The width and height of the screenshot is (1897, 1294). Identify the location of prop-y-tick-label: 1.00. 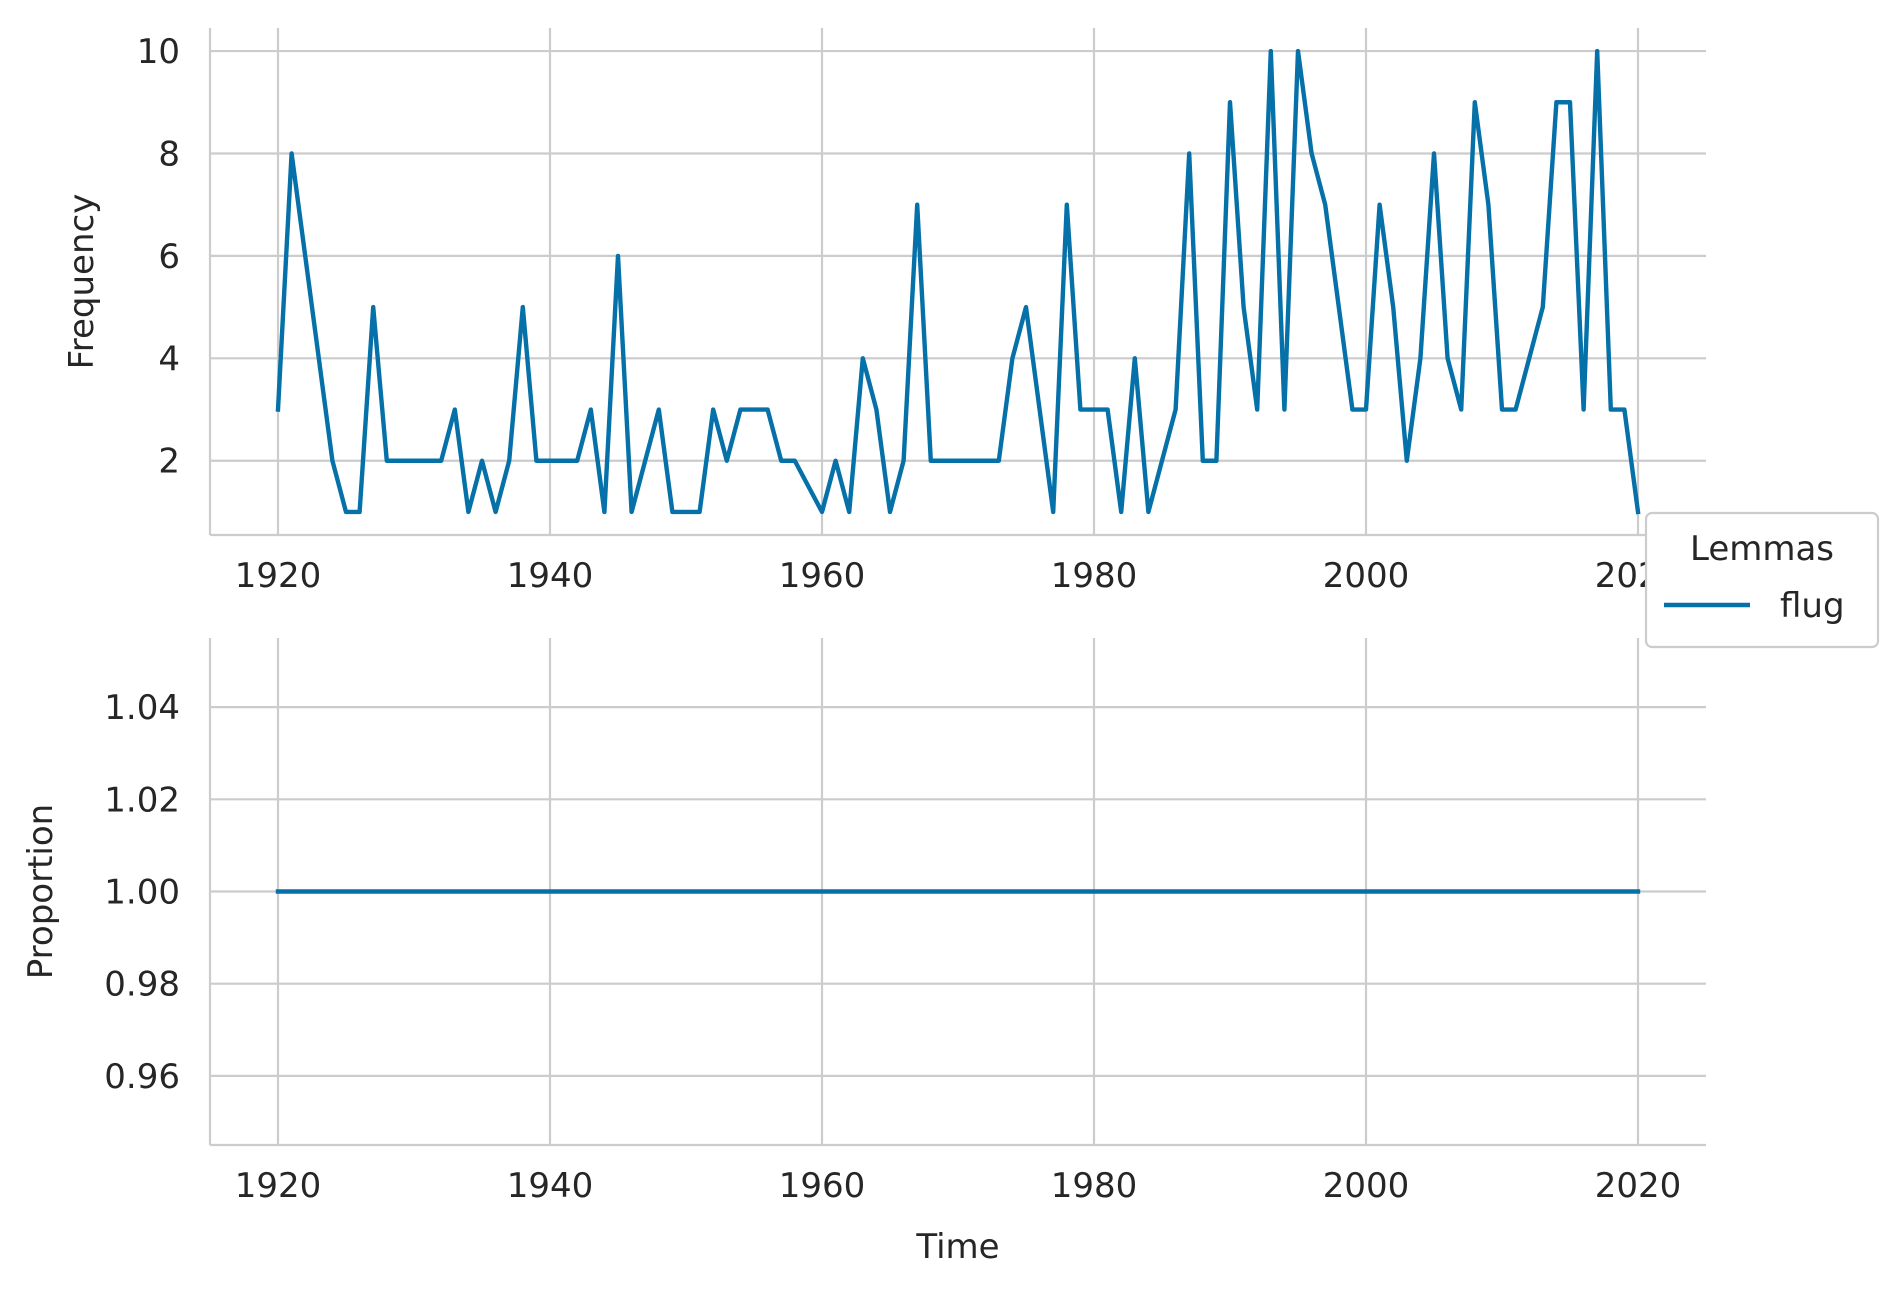
(142, 893).